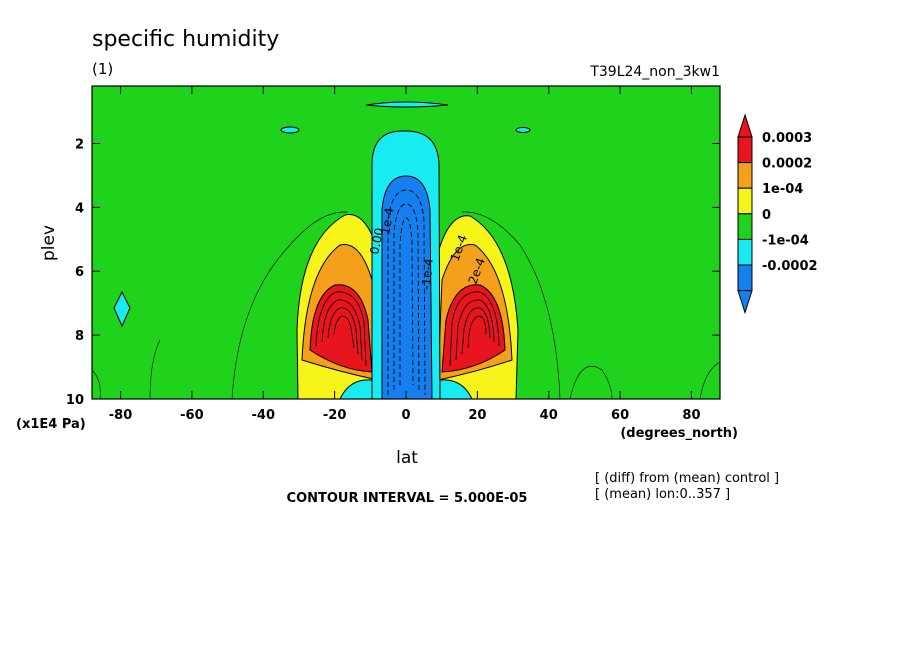 This screenshot has width=904, height=654. I want to click on panel-label: (1), so click(102, 69).